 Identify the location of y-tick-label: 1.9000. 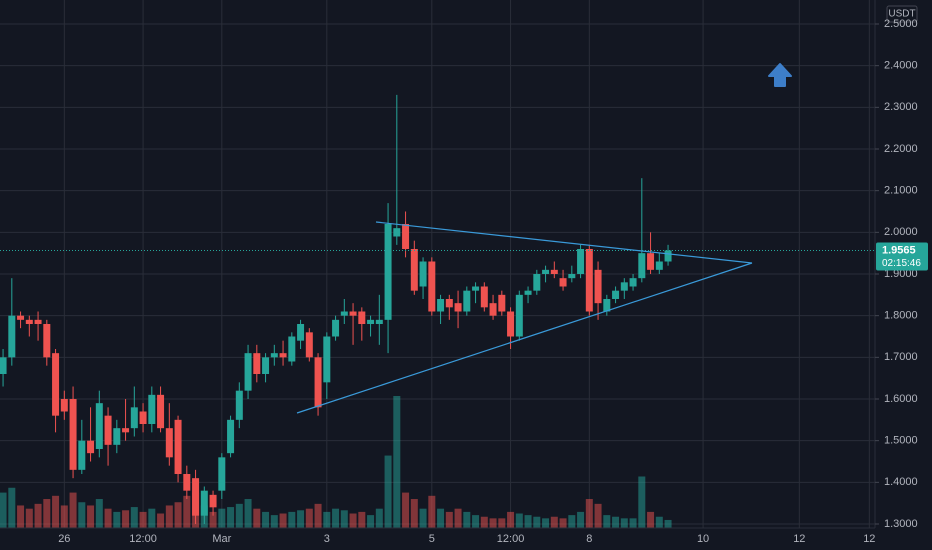
(901, 274).